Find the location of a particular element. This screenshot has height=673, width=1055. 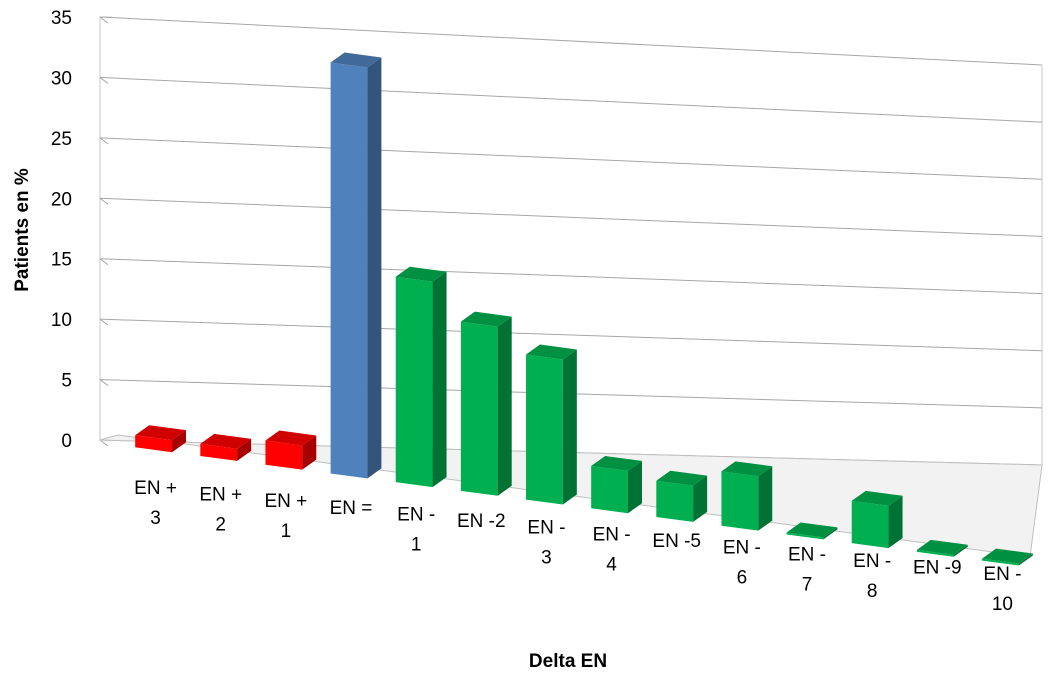

x-tick-label: EN -4 is located at coordinates (612, 549).